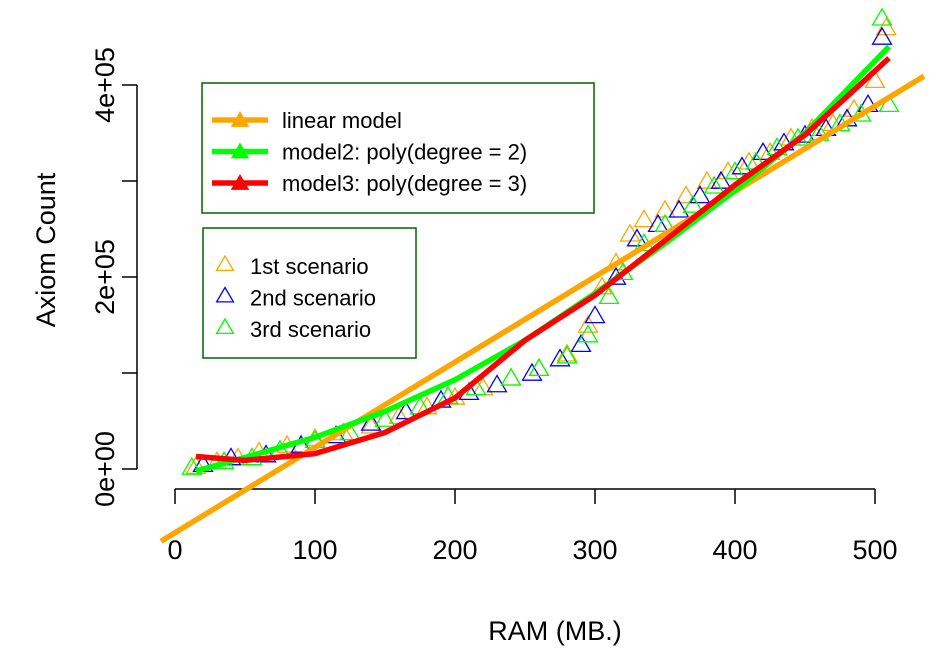 The image size is (945, 661). What do you see at coordinates (313, 297) in the screenshot?
I see `legend-label: 2nd scenario` at bounding box center [313, 297].